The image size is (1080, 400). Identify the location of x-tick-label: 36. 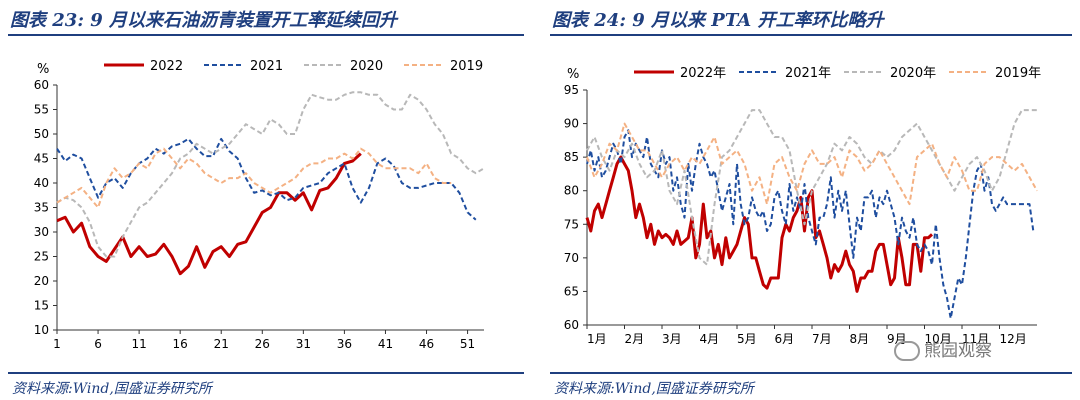
(344, 344).